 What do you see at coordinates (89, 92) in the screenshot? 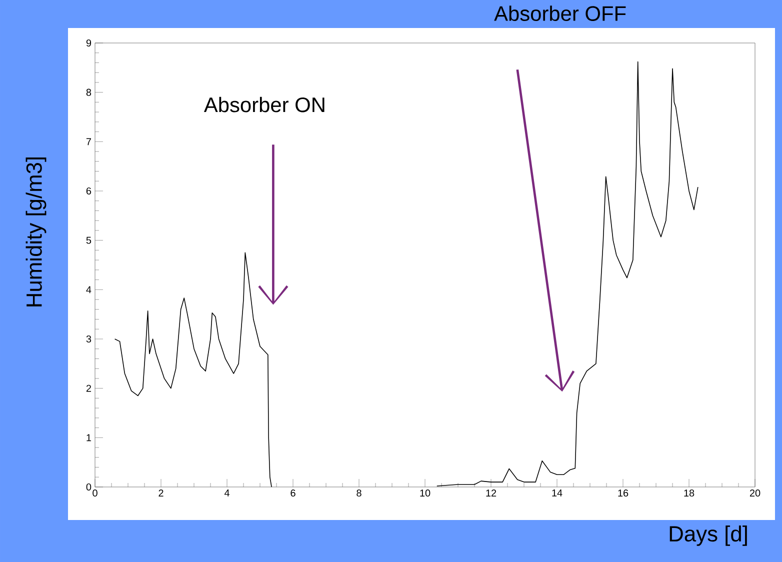
I see `y-tick-label: 8` at bounding box center [89, 92].